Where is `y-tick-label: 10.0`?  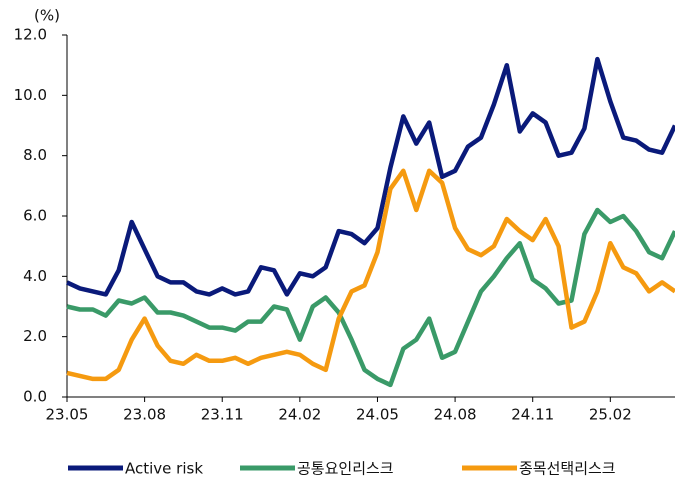 y-tick-label: 10.0 is located at coordinates (30, 95).